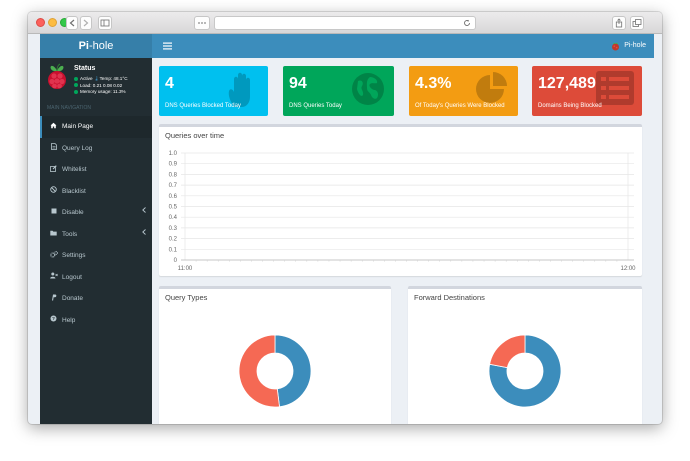 This screenshot has width=690, height=461. I want to click on user-times-icon, so click(53, 278).